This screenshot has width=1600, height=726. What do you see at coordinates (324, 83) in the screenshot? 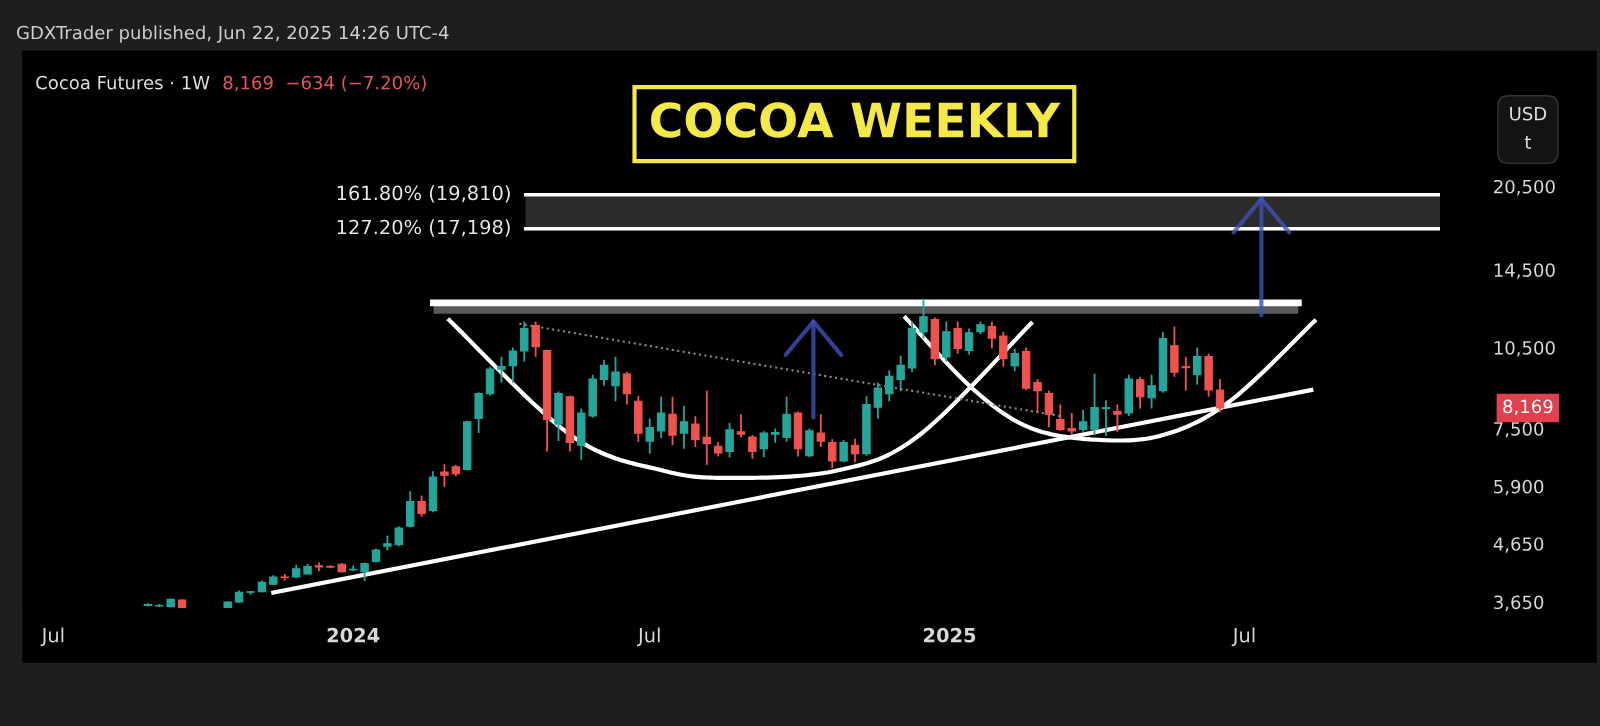
I see `annotation: 8,169 −634 (−7.20%)` at bounding box center [324, 83].